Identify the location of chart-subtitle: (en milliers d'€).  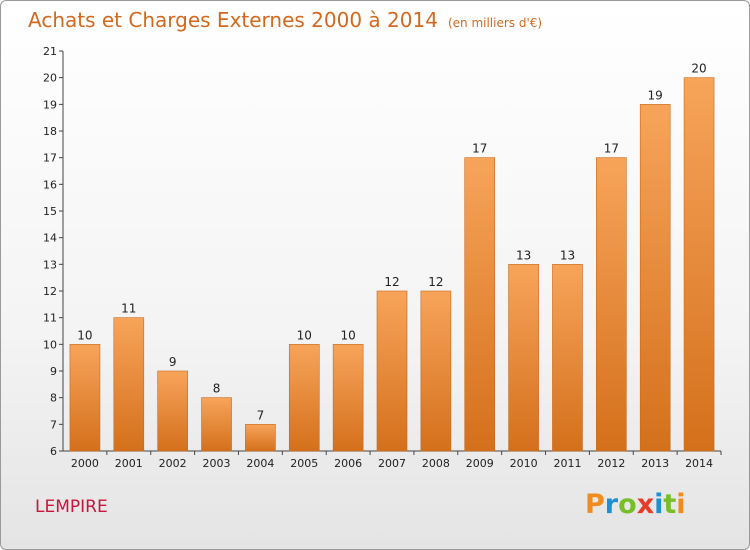
(495, 23).